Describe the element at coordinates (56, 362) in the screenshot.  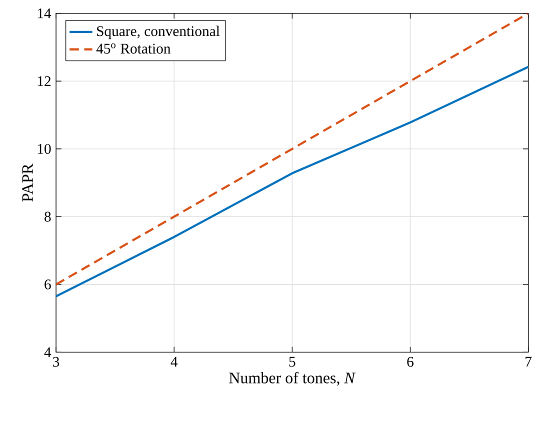
I see `x-tick-label: 3` at that location.